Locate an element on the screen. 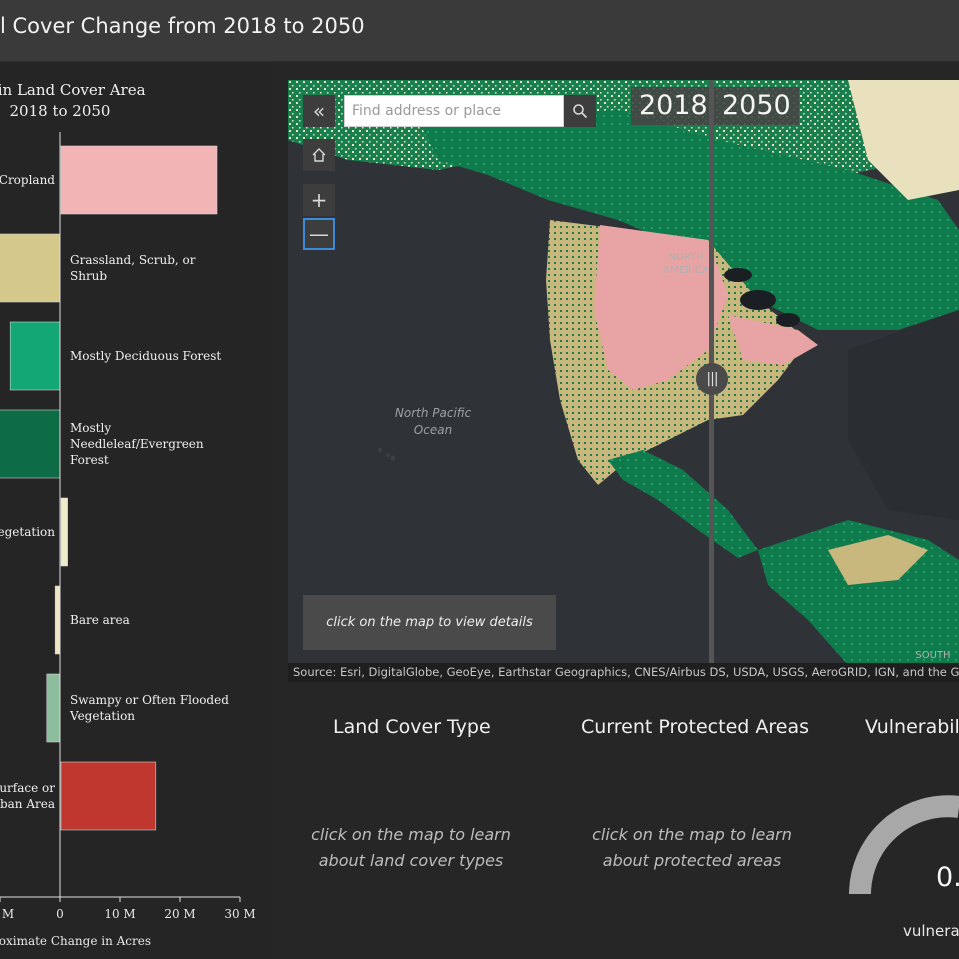 Image resolution: width=959 pixels, height=959 pixels. collapse-button: « is located at coordinates (319, 111).